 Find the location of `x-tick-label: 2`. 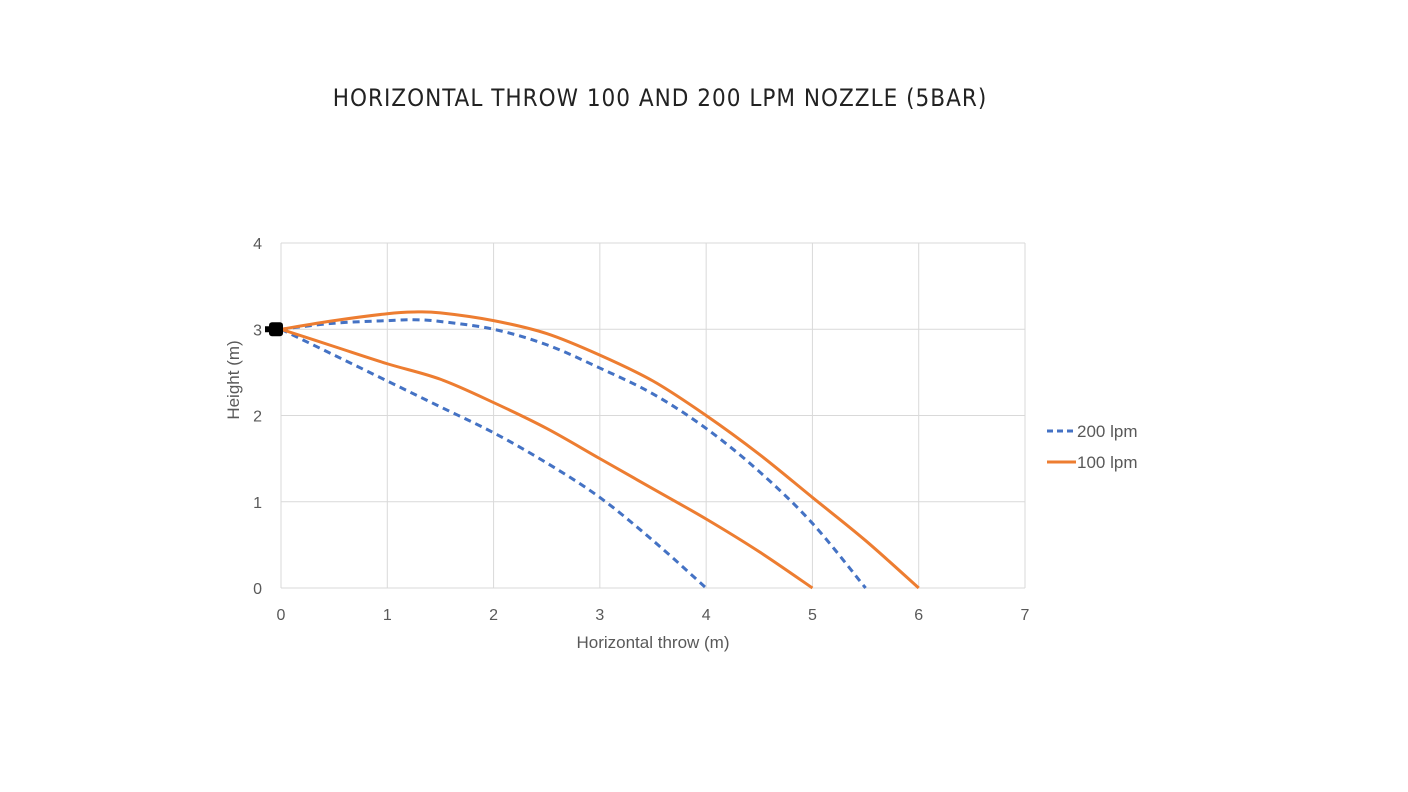

x-tick-label: 2 is located at coordinates (493, 615).